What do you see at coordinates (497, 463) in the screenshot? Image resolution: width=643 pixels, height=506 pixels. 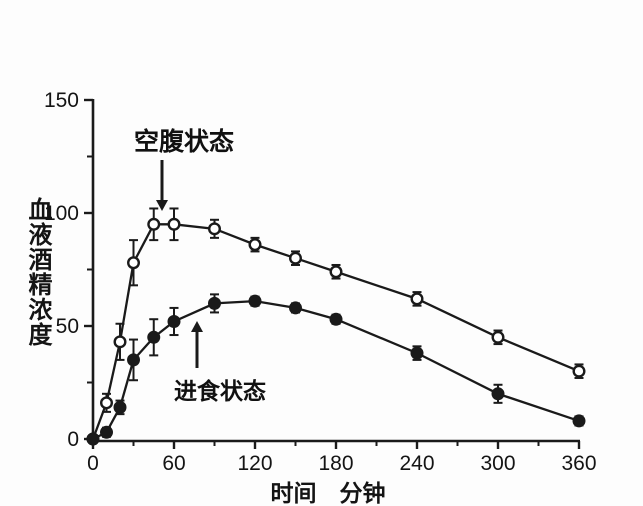 I see `x-tick-label: 300` at bounding box center [497, 463].